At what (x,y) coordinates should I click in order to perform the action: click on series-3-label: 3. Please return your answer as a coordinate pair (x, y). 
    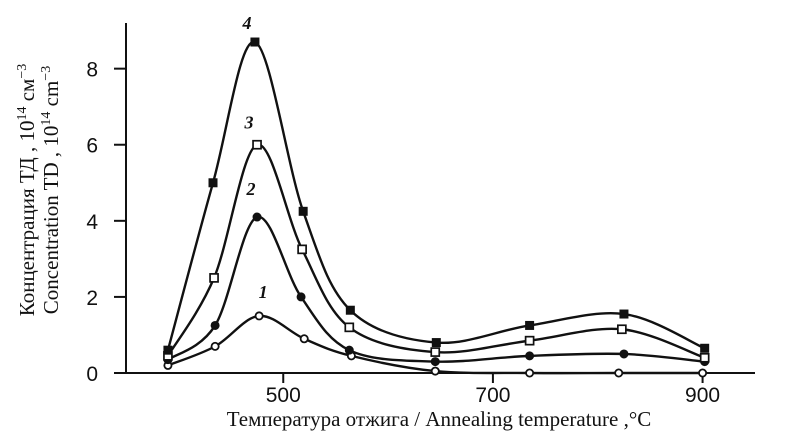
    Looking at the image, I should click on (249, 123).